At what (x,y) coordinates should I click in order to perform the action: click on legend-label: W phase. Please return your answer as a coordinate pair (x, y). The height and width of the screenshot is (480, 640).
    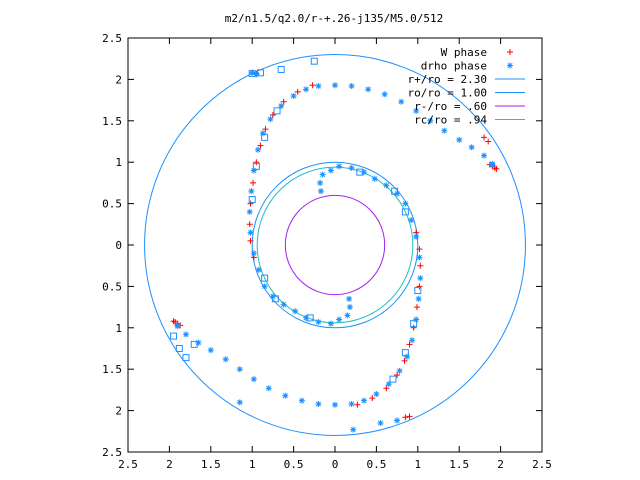
    Looking at the image, I should click on (464, 52).